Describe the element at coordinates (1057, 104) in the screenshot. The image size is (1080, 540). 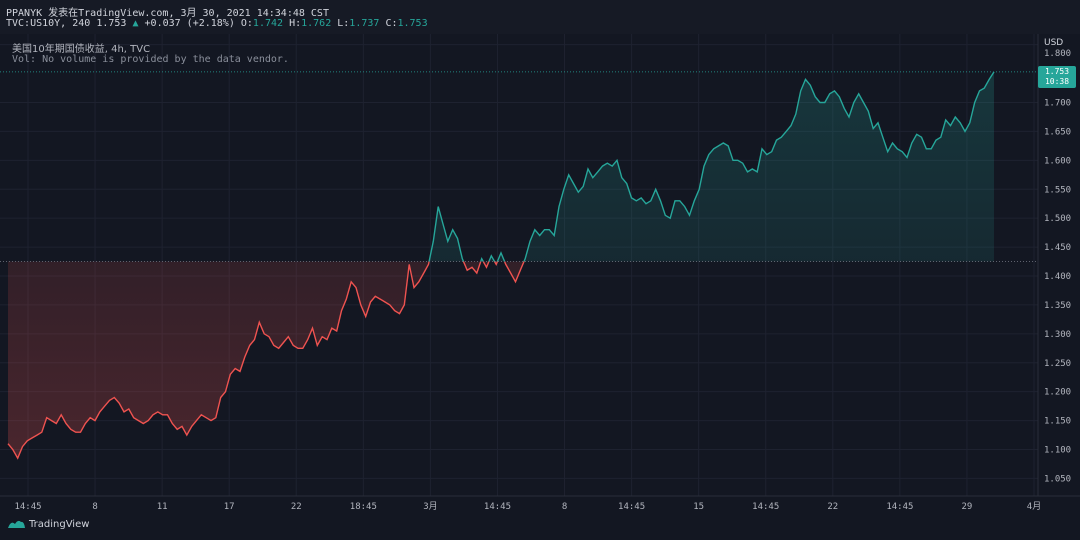
I see `y-tick-label: 1.700` at that location.